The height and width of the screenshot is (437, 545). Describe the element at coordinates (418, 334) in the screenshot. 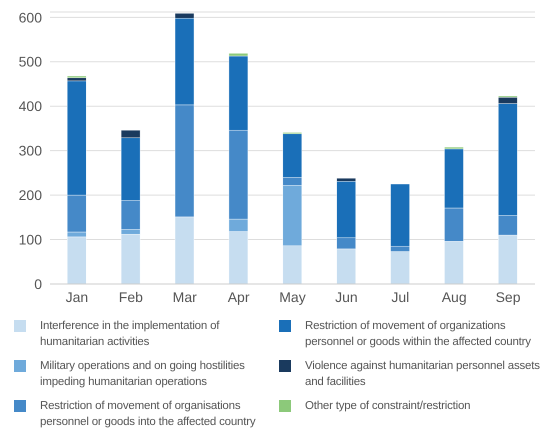

I see `legend-label: Restriction of movement of organizations personnel or goods within the affected country` at that location.